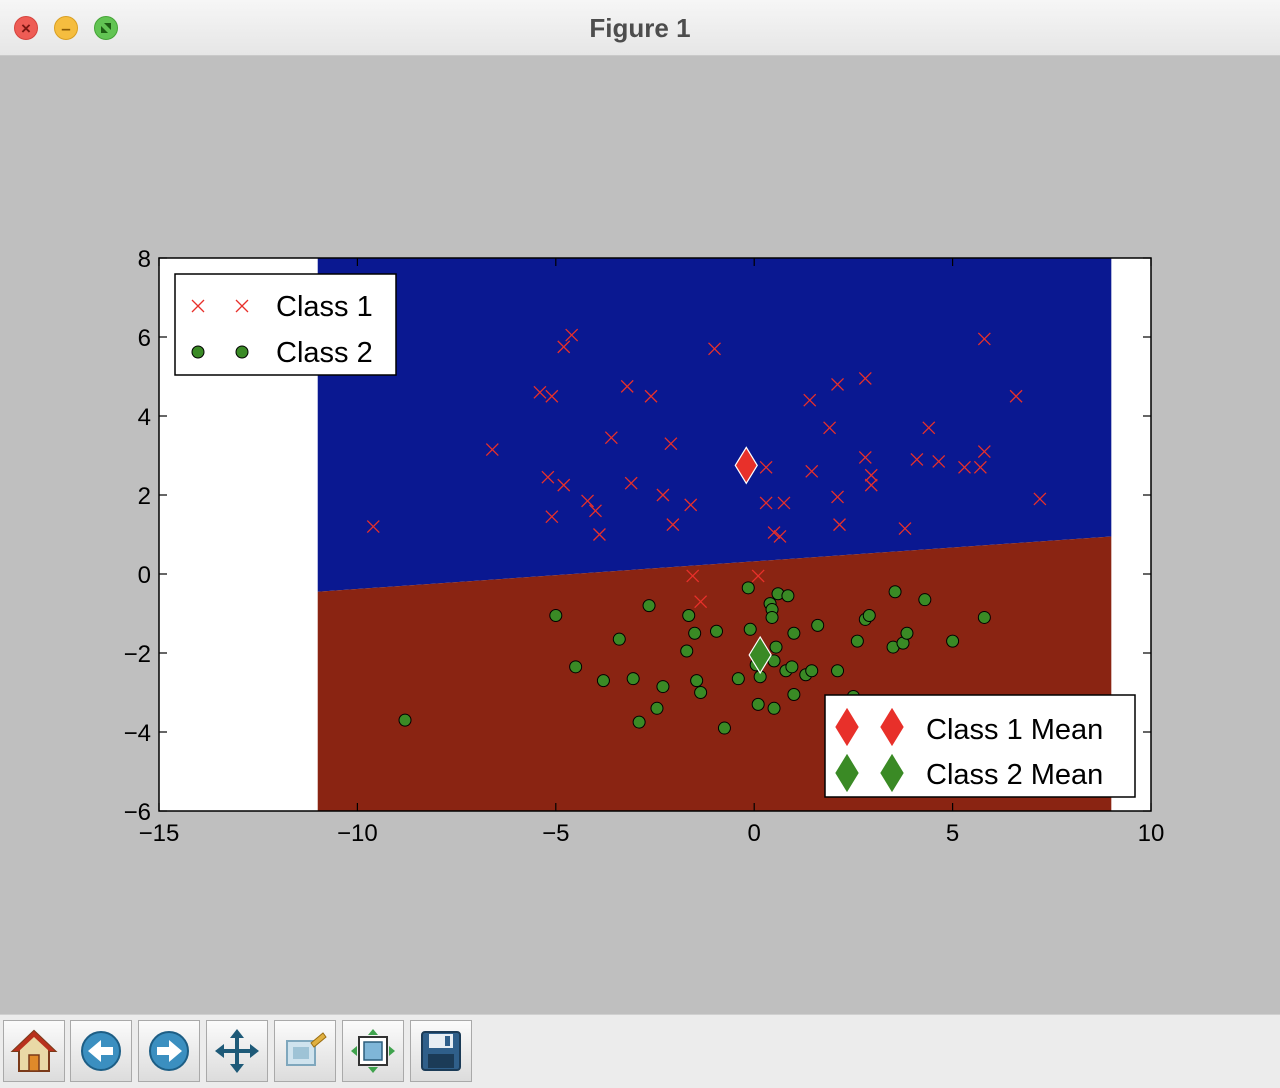 This screenshot has width=1280, height=1088. Describe the element at coordinates (640, 28) in the screenshot. I see `window-titlebar: × – Figure 1` at that location.